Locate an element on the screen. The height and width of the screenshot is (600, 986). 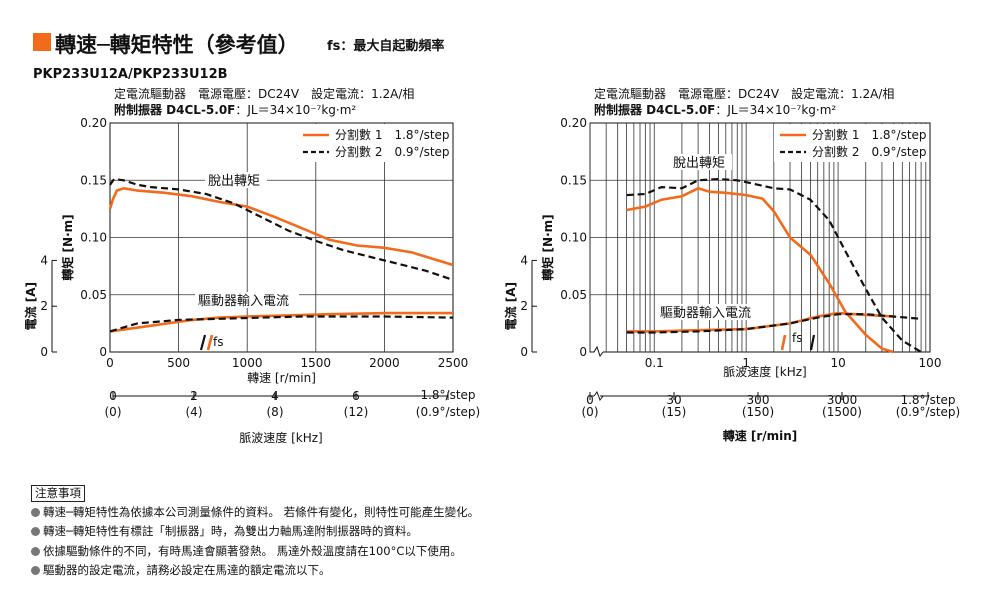
notes-header: 注意事項 is located at coordinates (58, 493).